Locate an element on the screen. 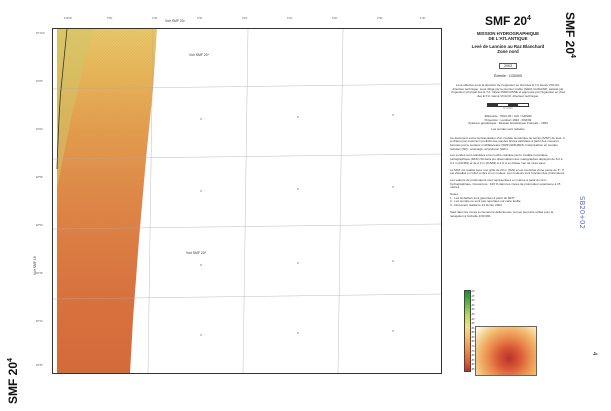 This screenshot has width=611, height=411. tick-label: 3°00' is located at coordinates (335, 18).